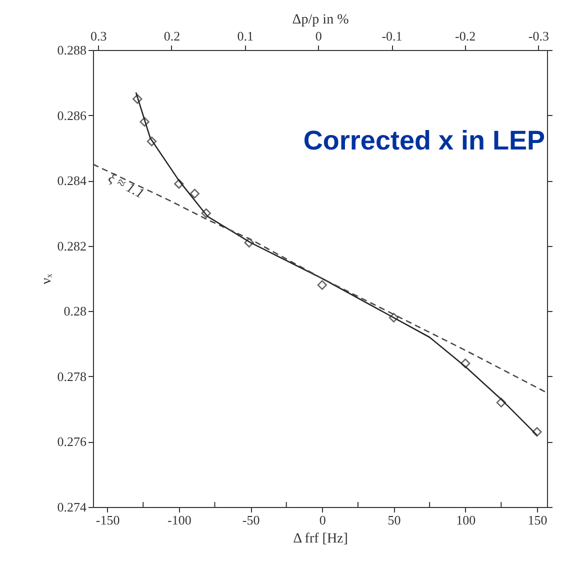 The width and height of the screenshot is (563, 561). I want to click on x2-tick-label: 0, so click(318, 36).